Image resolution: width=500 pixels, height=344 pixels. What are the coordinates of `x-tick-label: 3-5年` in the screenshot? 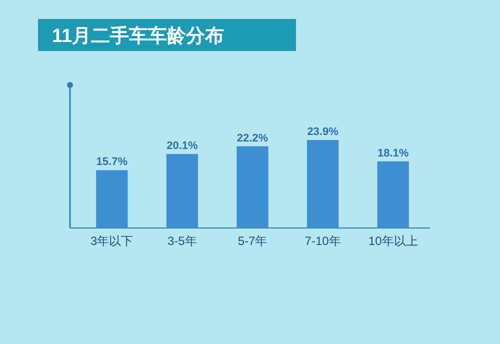 It's located at (182, 241).